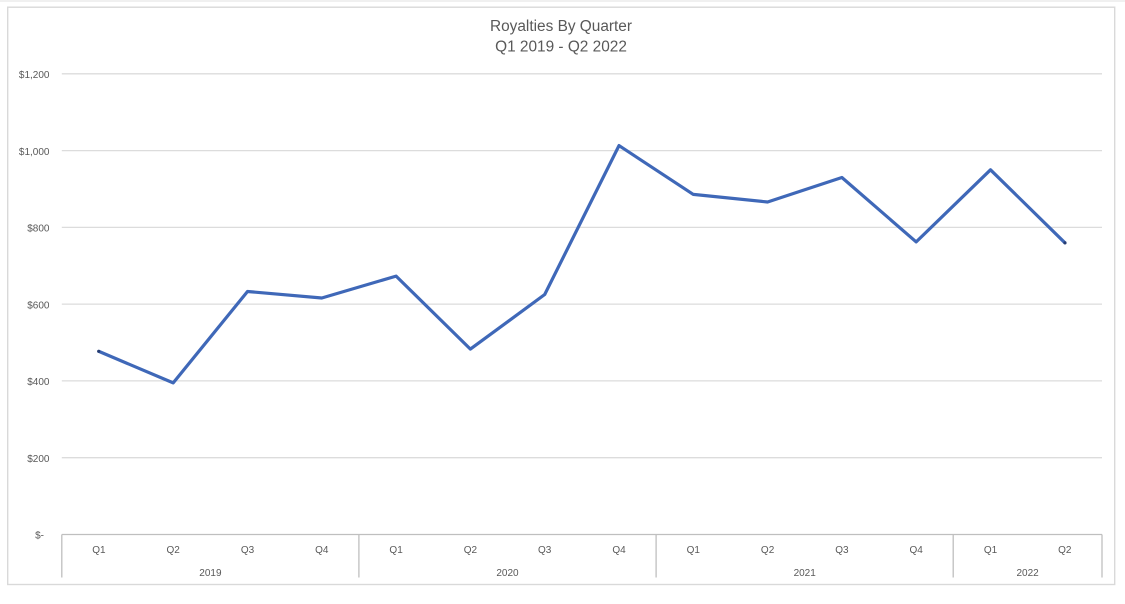 The image size is (1125, 604). I want to click on svg-text: $1,000, so click(34, 152).